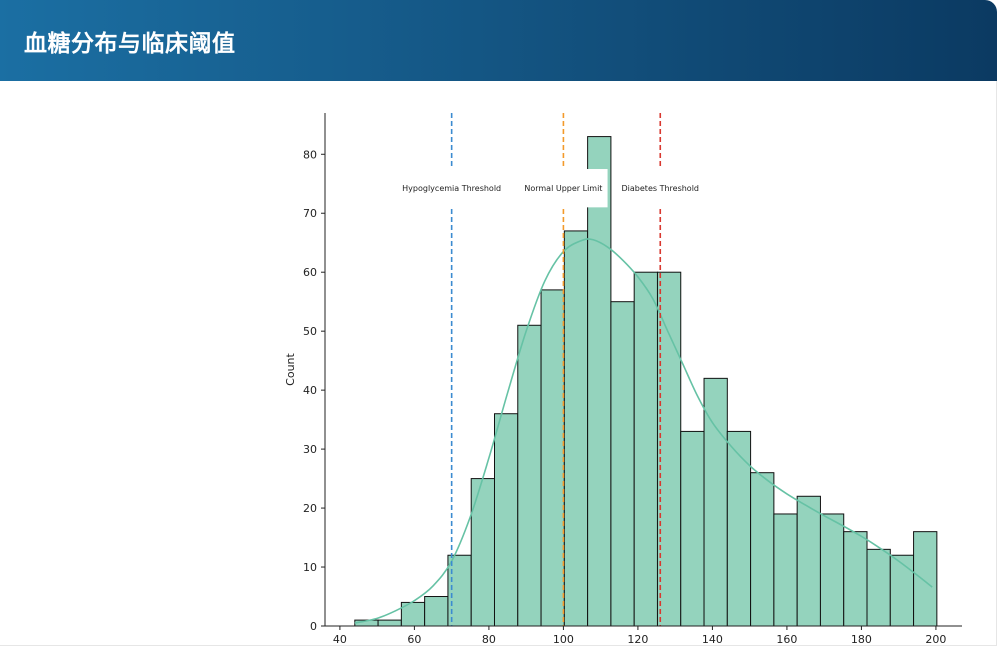 This screenshot has width=997, height=660. I want to click on x-tick-label: 120, so click(637, 639).